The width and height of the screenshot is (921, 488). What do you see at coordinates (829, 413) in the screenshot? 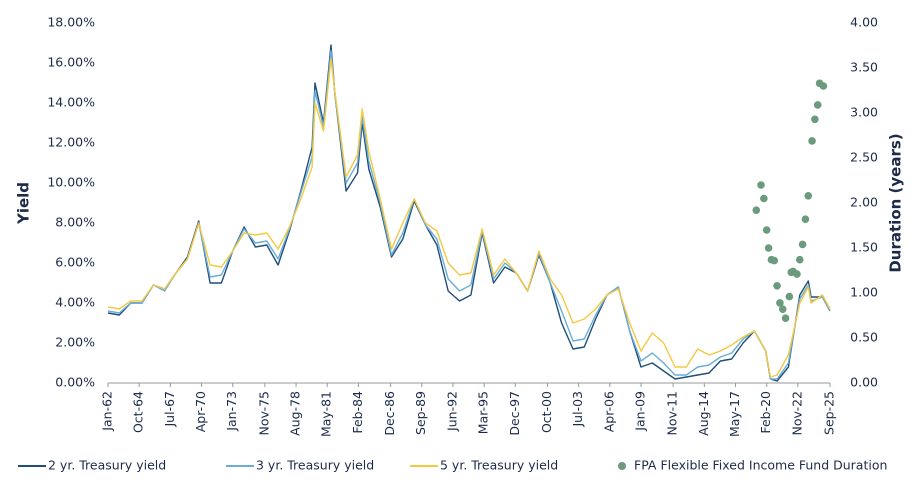
I see `x-tick-label: Sep-25` at bounding box center [829, 413].